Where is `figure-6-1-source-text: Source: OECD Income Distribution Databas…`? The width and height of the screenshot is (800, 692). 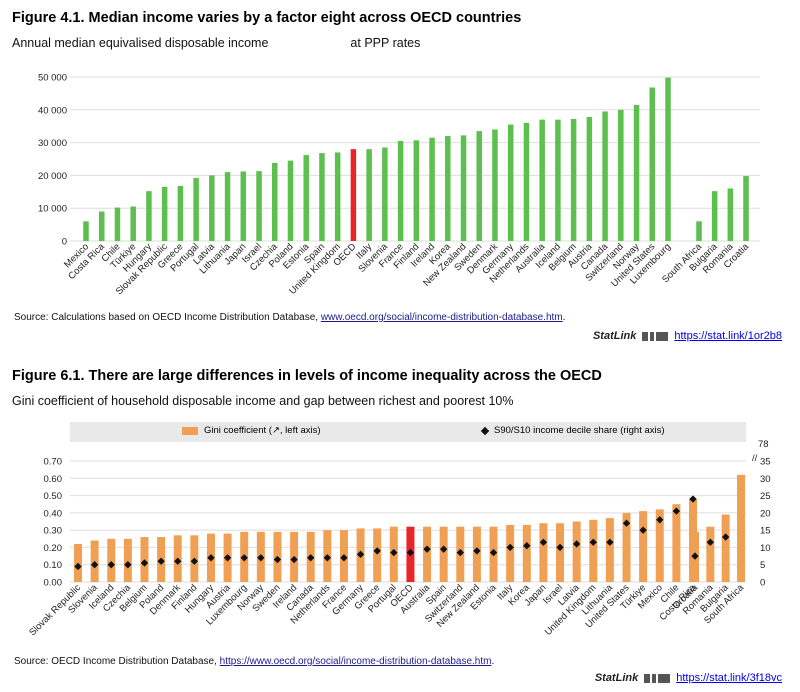 figure-6-1-source-text: Source: OECD Income Distribution Databas… is located at coordinates (117, 661).